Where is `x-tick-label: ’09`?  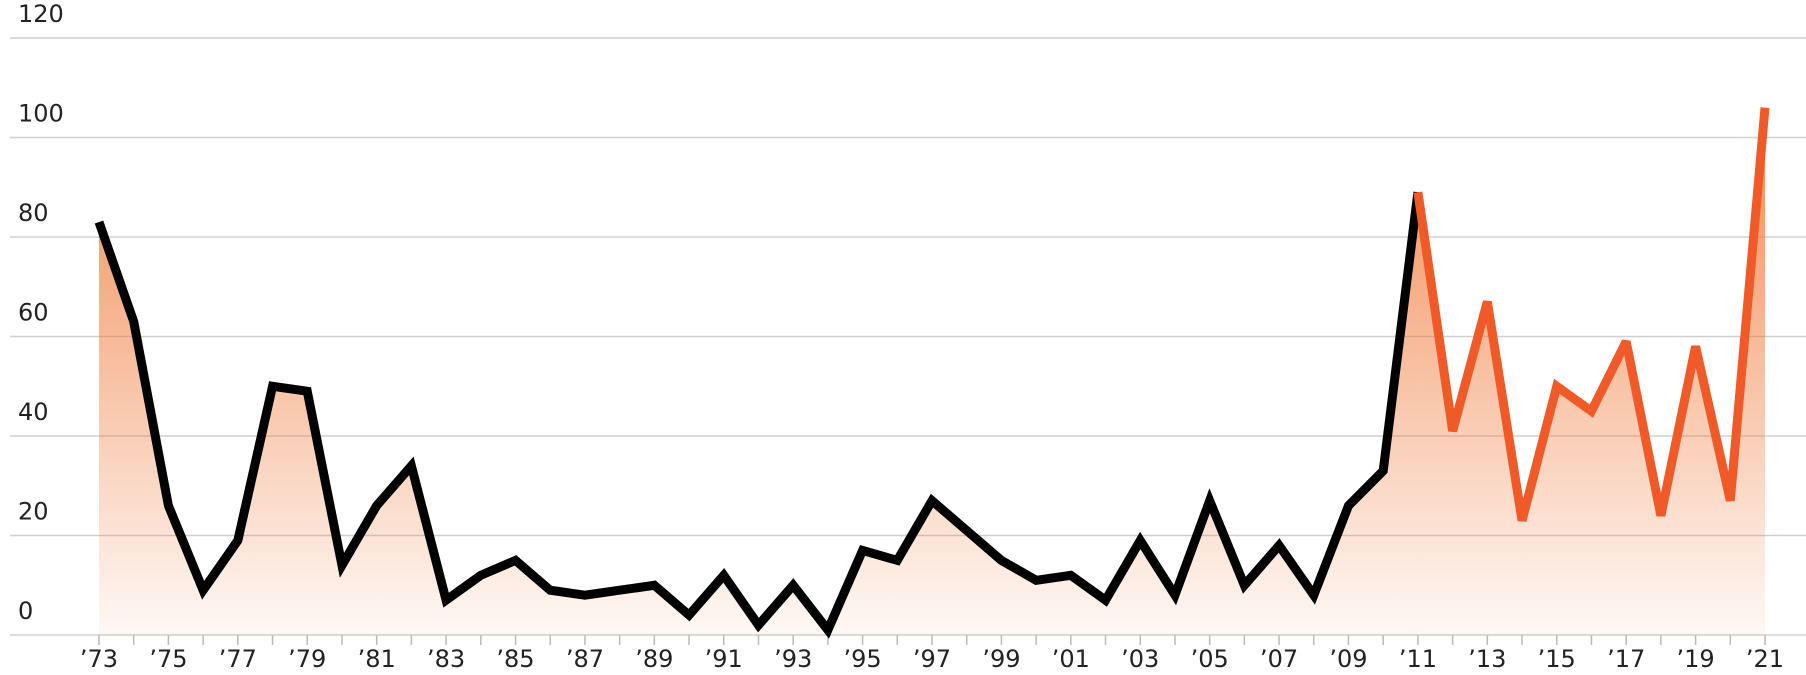 x-tick-label: ’09 is located at coordinates (1348, 659).